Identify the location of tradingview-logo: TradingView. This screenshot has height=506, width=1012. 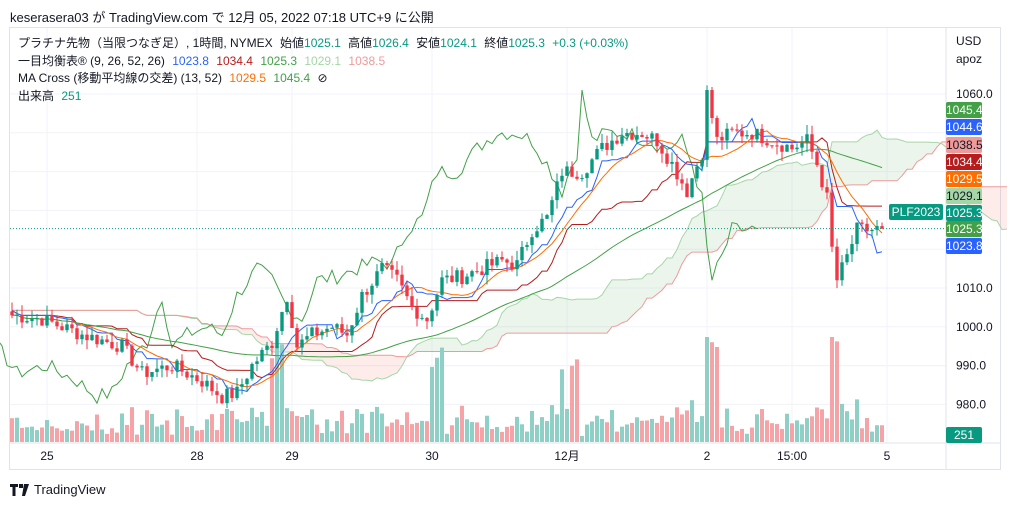
(58, 489).